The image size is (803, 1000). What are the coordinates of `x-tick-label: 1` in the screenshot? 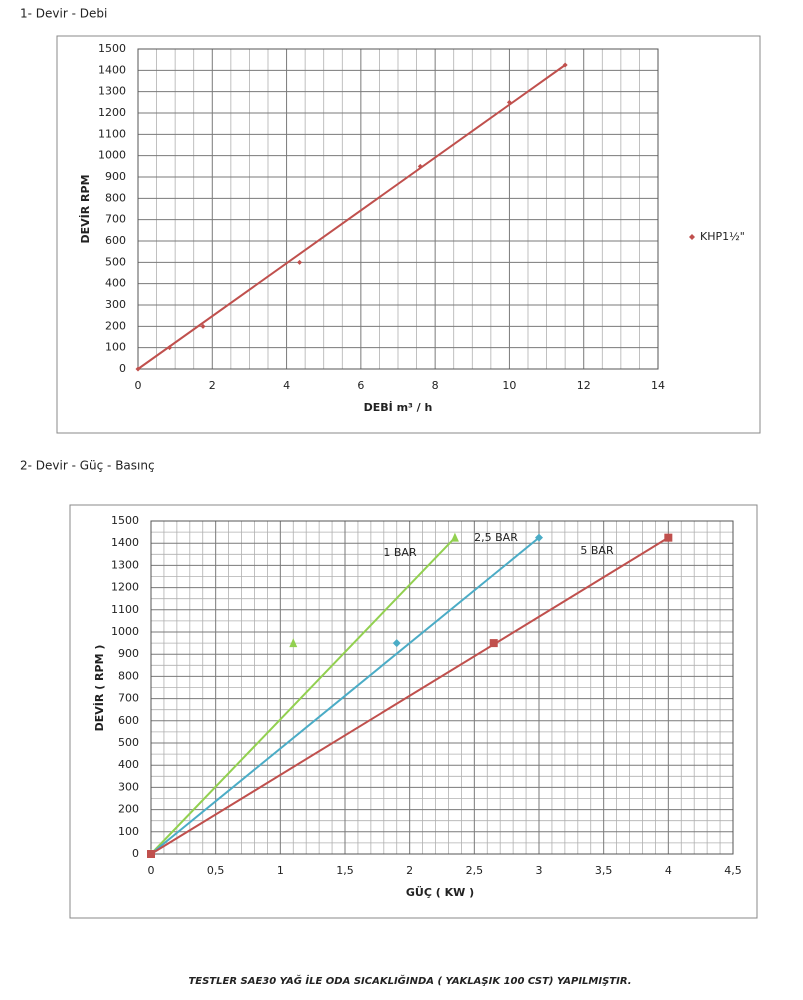 It's located at (280, 870).